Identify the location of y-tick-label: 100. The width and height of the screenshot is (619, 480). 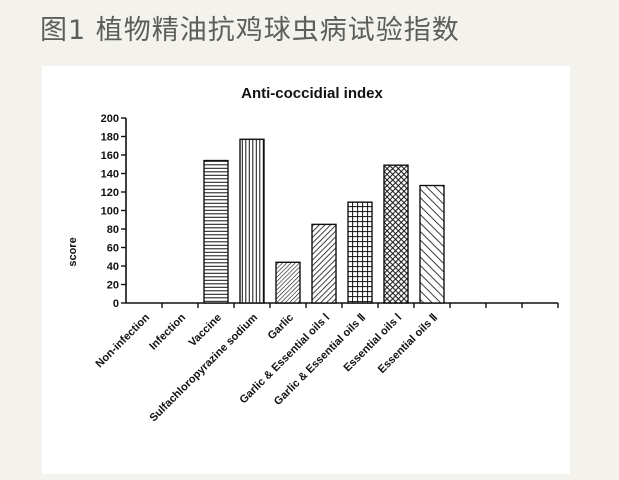
(110, 212).